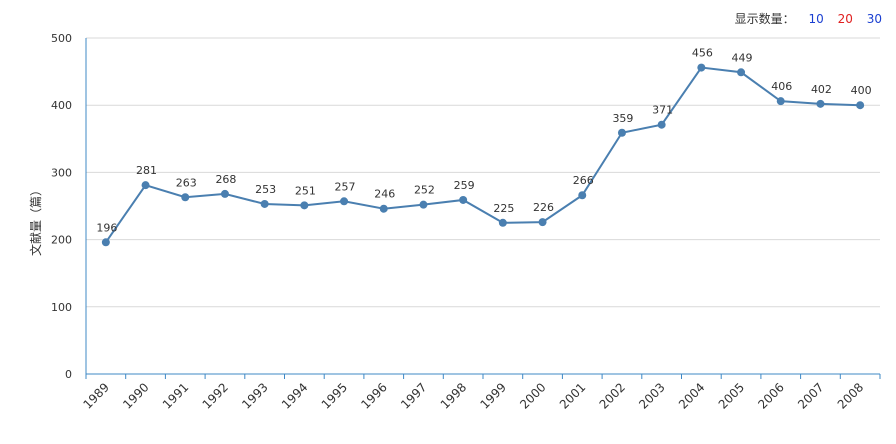 This screenshot has width=896, height=444. Describe the element at coordinates (691, 395) in the screenshot. I see `x-tick-label: 2004` at that location.